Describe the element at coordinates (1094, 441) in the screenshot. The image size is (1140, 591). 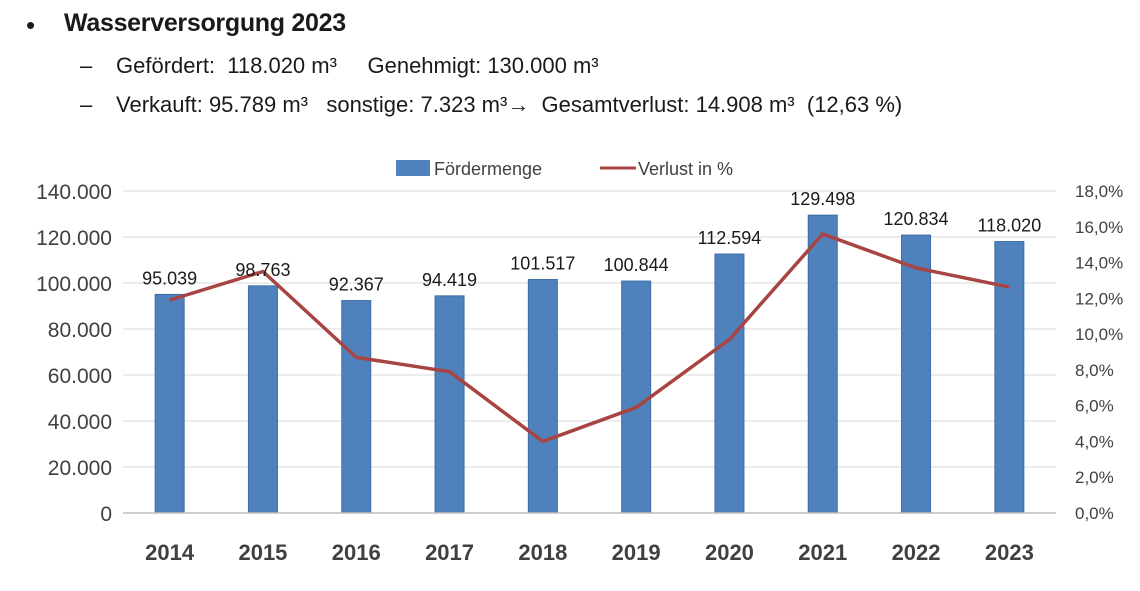
I see `right-axis-tick-label: 4,0%` at that location.